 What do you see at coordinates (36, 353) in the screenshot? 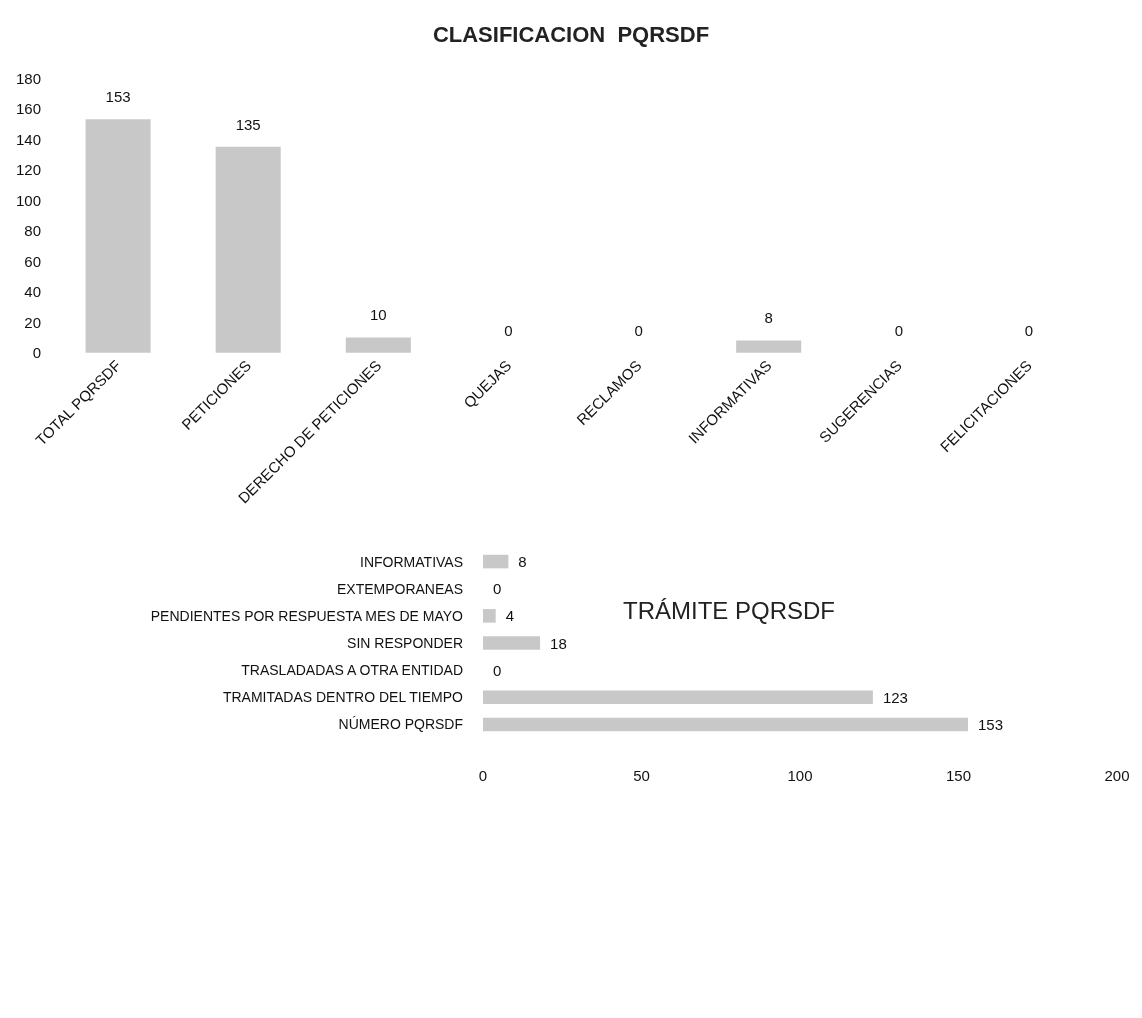
I see `y-tick-label: 0` at bounding box center [36, 353].